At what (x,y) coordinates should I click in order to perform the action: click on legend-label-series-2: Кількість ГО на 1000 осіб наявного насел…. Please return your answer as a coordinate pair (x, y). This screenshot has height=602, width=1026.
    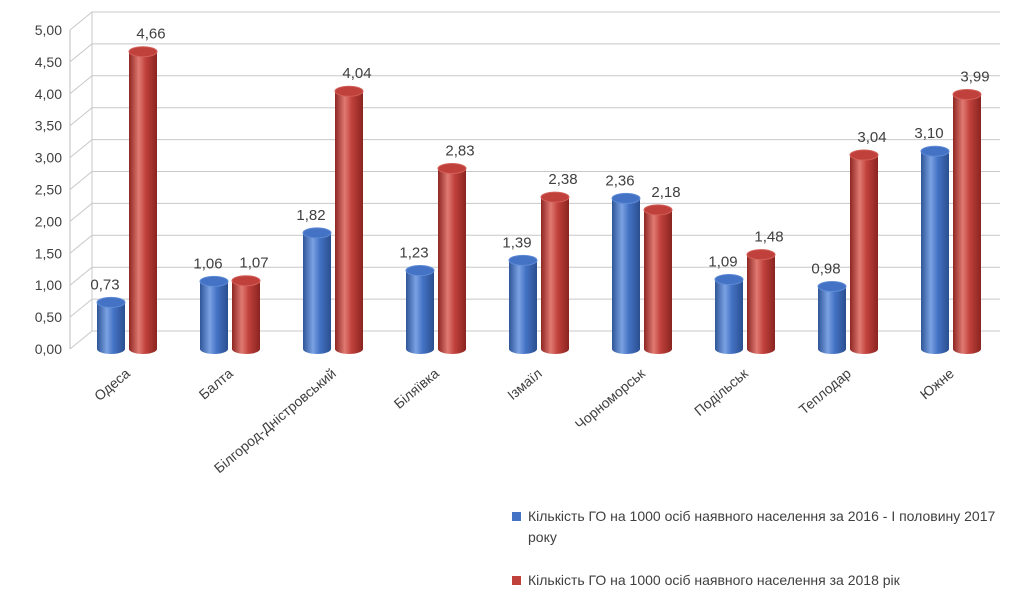
    Looking at the image, I should click on (714, 580).